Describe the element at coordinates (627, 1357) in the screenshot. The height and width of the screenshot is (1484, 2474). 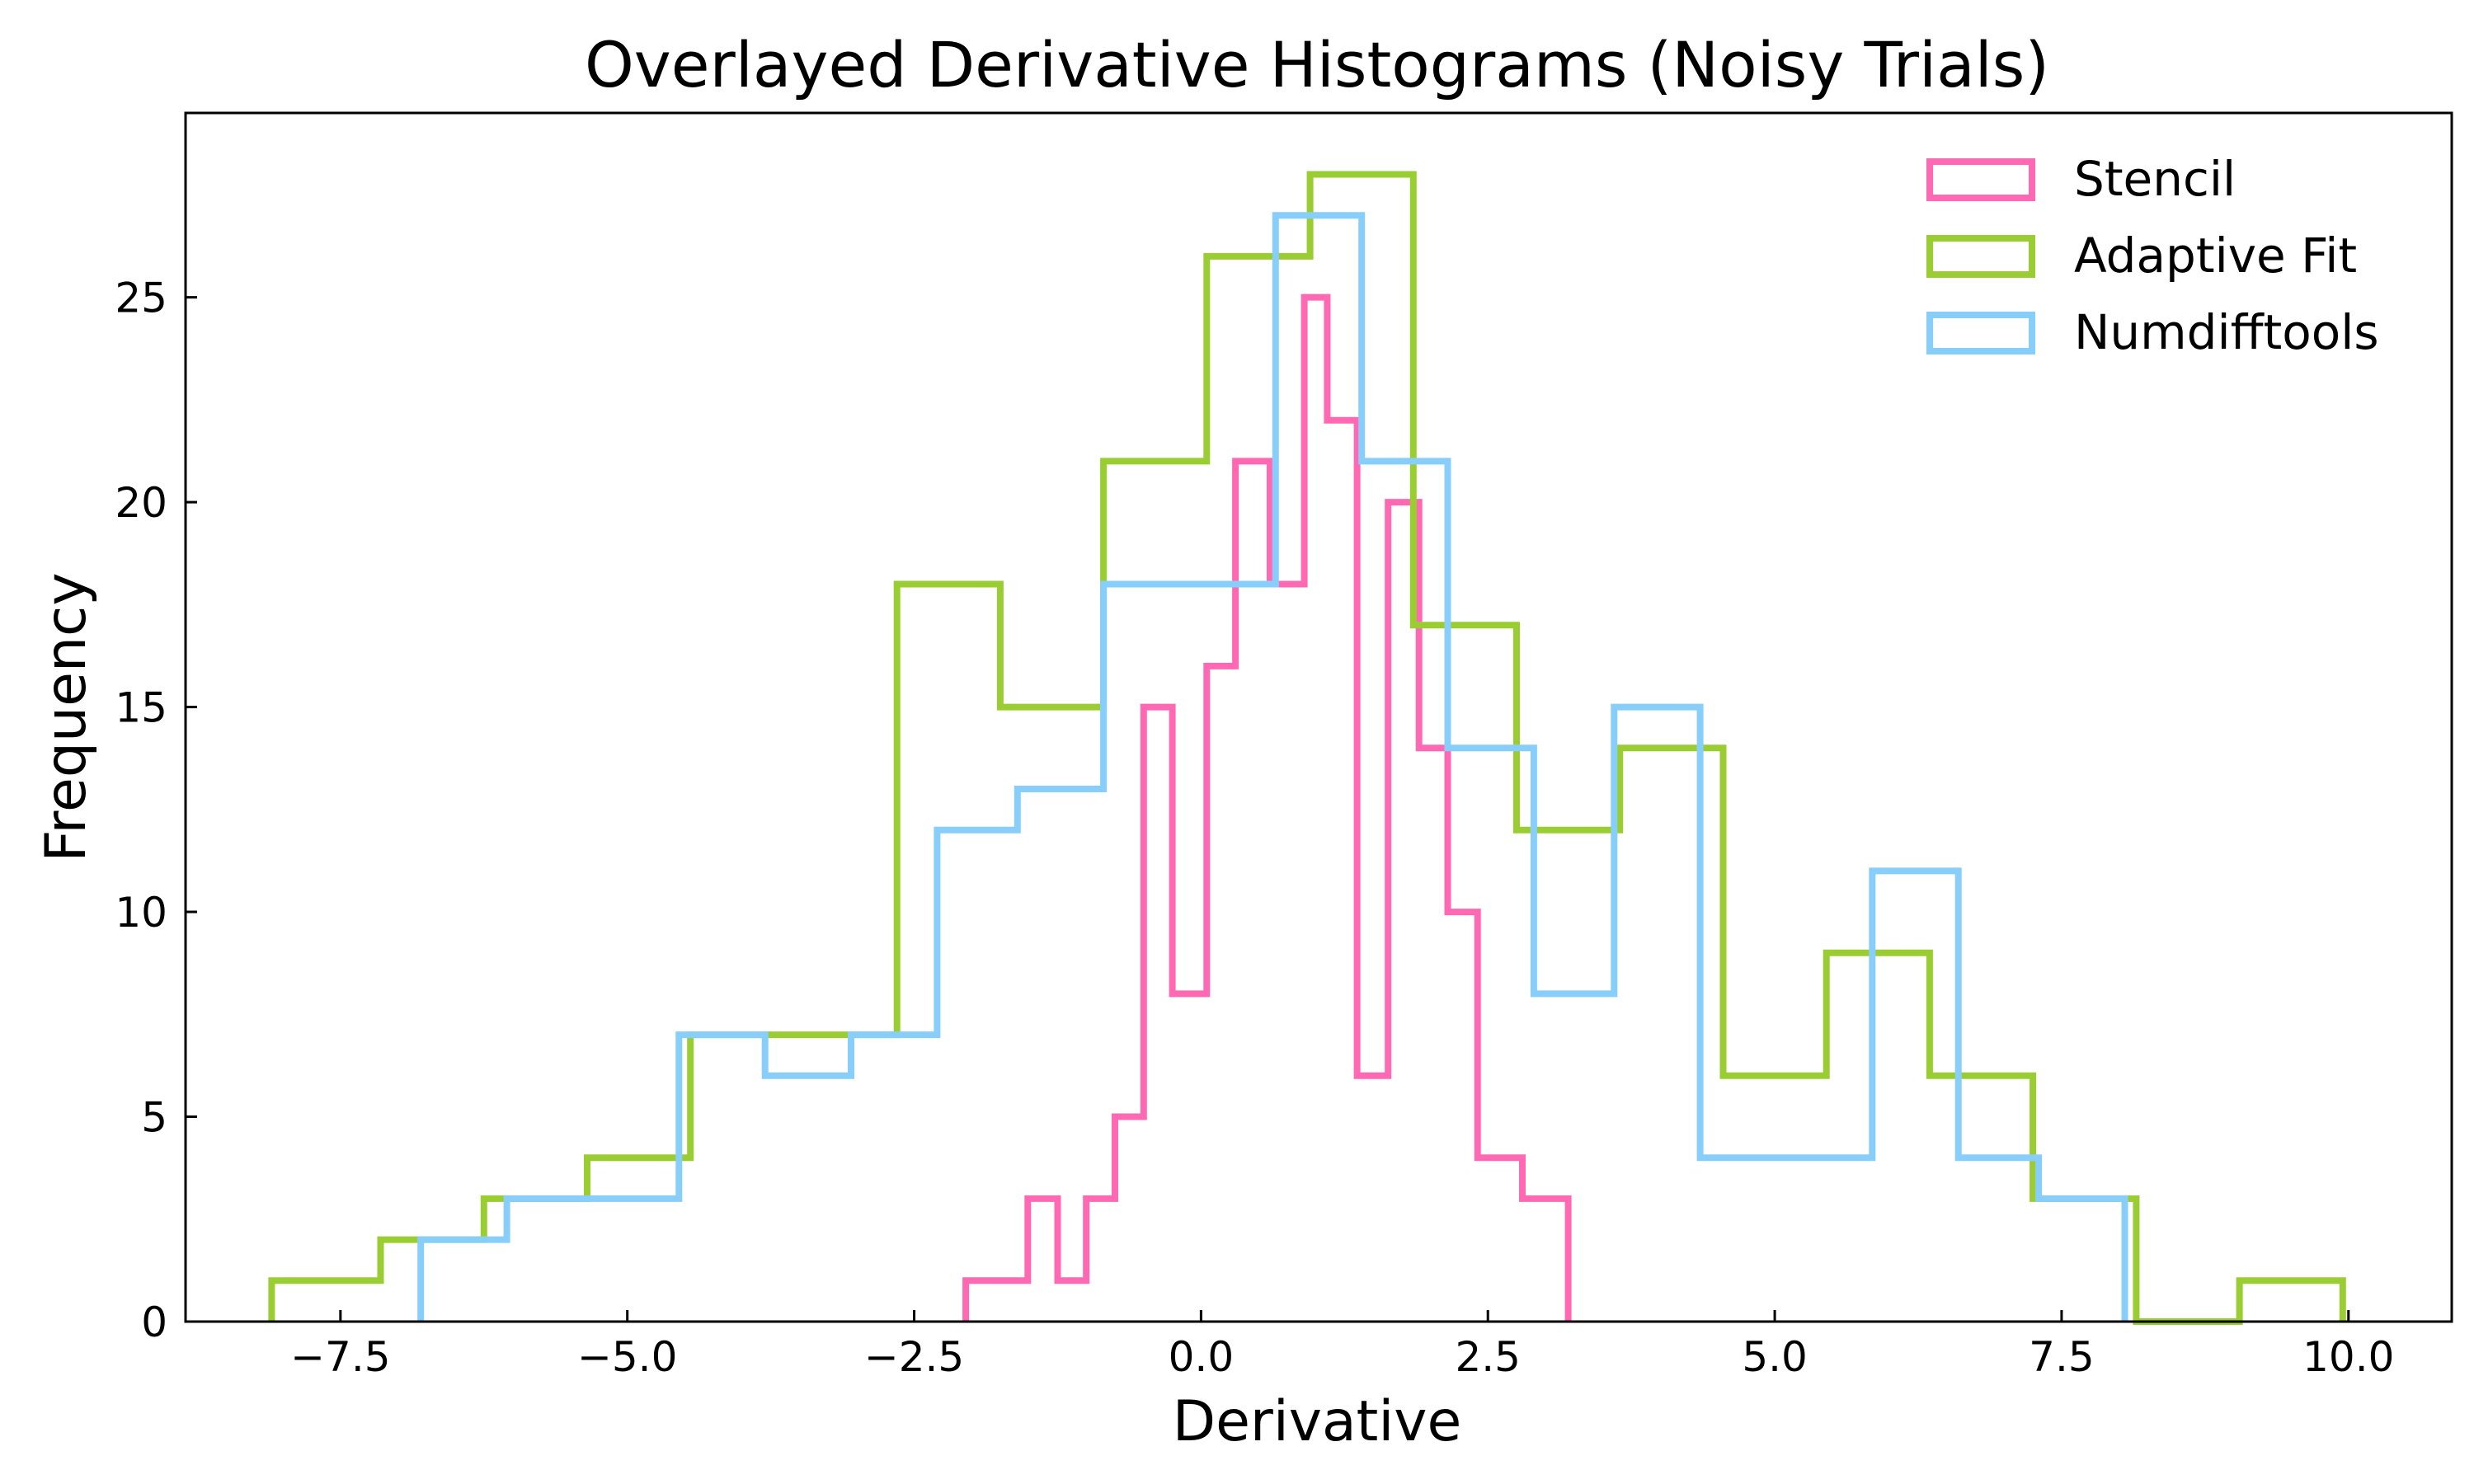
I see `x-tick-label: −5.0` at that location.